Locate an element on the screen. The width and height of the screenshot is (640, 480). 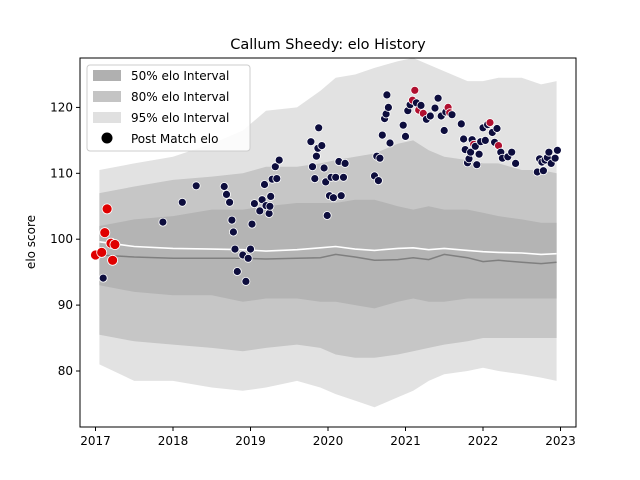
mean-line is located at coordinates (328, 248).